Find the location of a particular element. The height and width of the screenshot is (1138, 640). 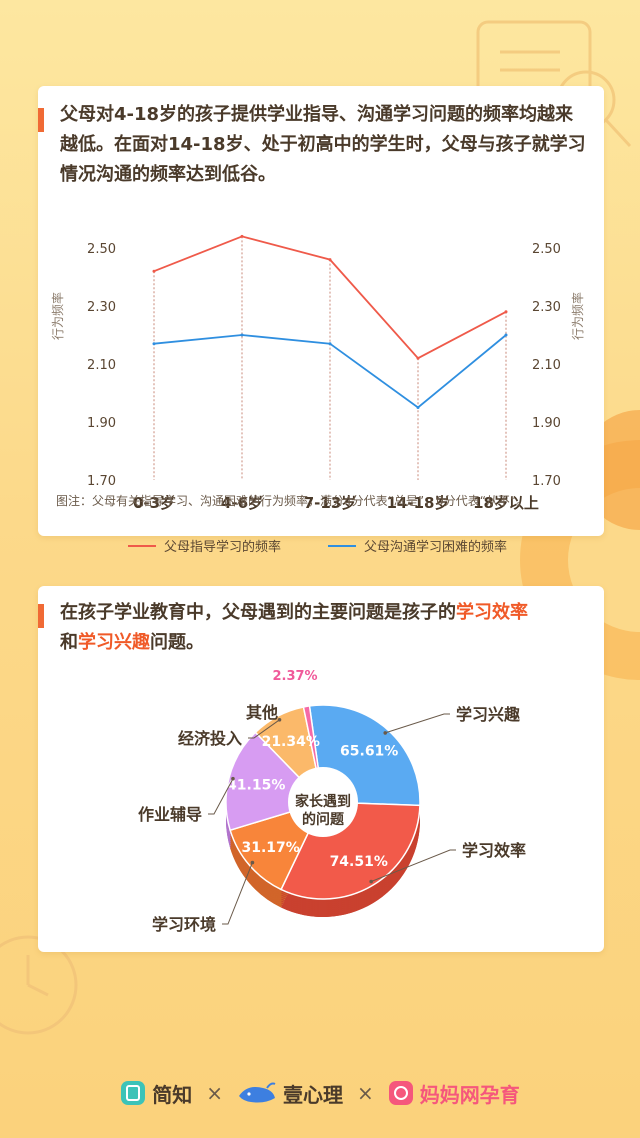

whale-logo-icon is located at coordinates (257, 1092).